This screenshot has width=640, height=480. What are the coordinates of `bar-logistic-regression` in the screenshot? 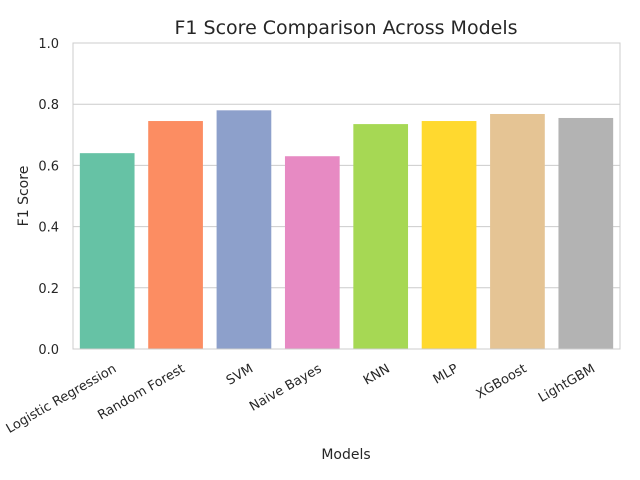 It's located at (107, 251).